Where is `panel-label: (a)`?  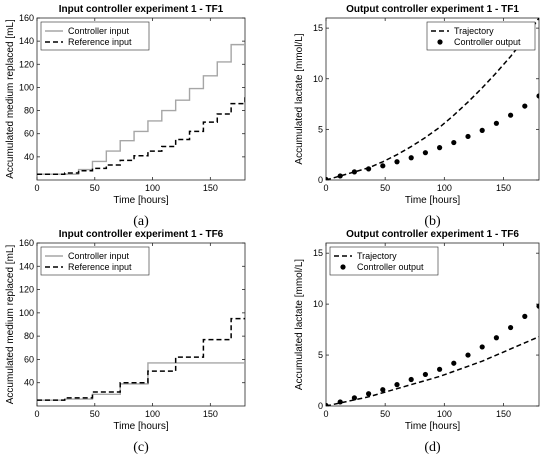 panel-label: (a) is located at coordinates (141, 221).